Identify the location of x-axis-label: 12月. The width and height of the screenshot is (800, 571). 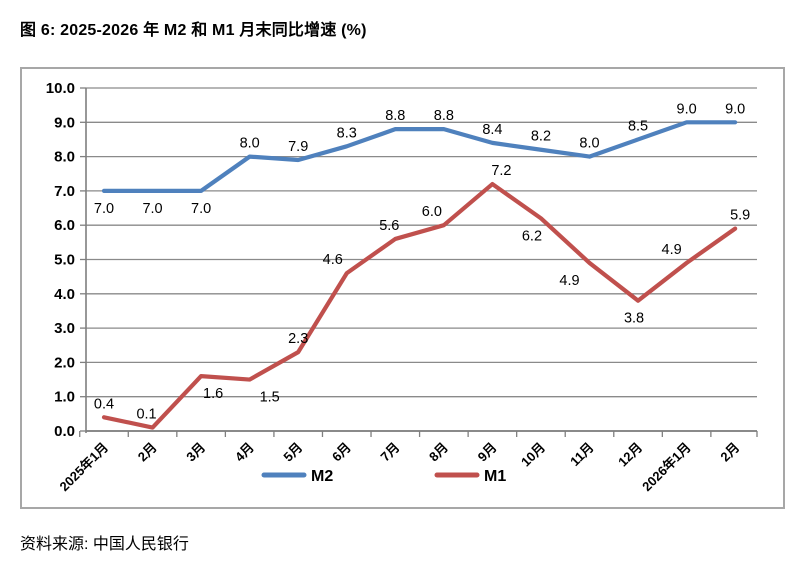
(630, 455).